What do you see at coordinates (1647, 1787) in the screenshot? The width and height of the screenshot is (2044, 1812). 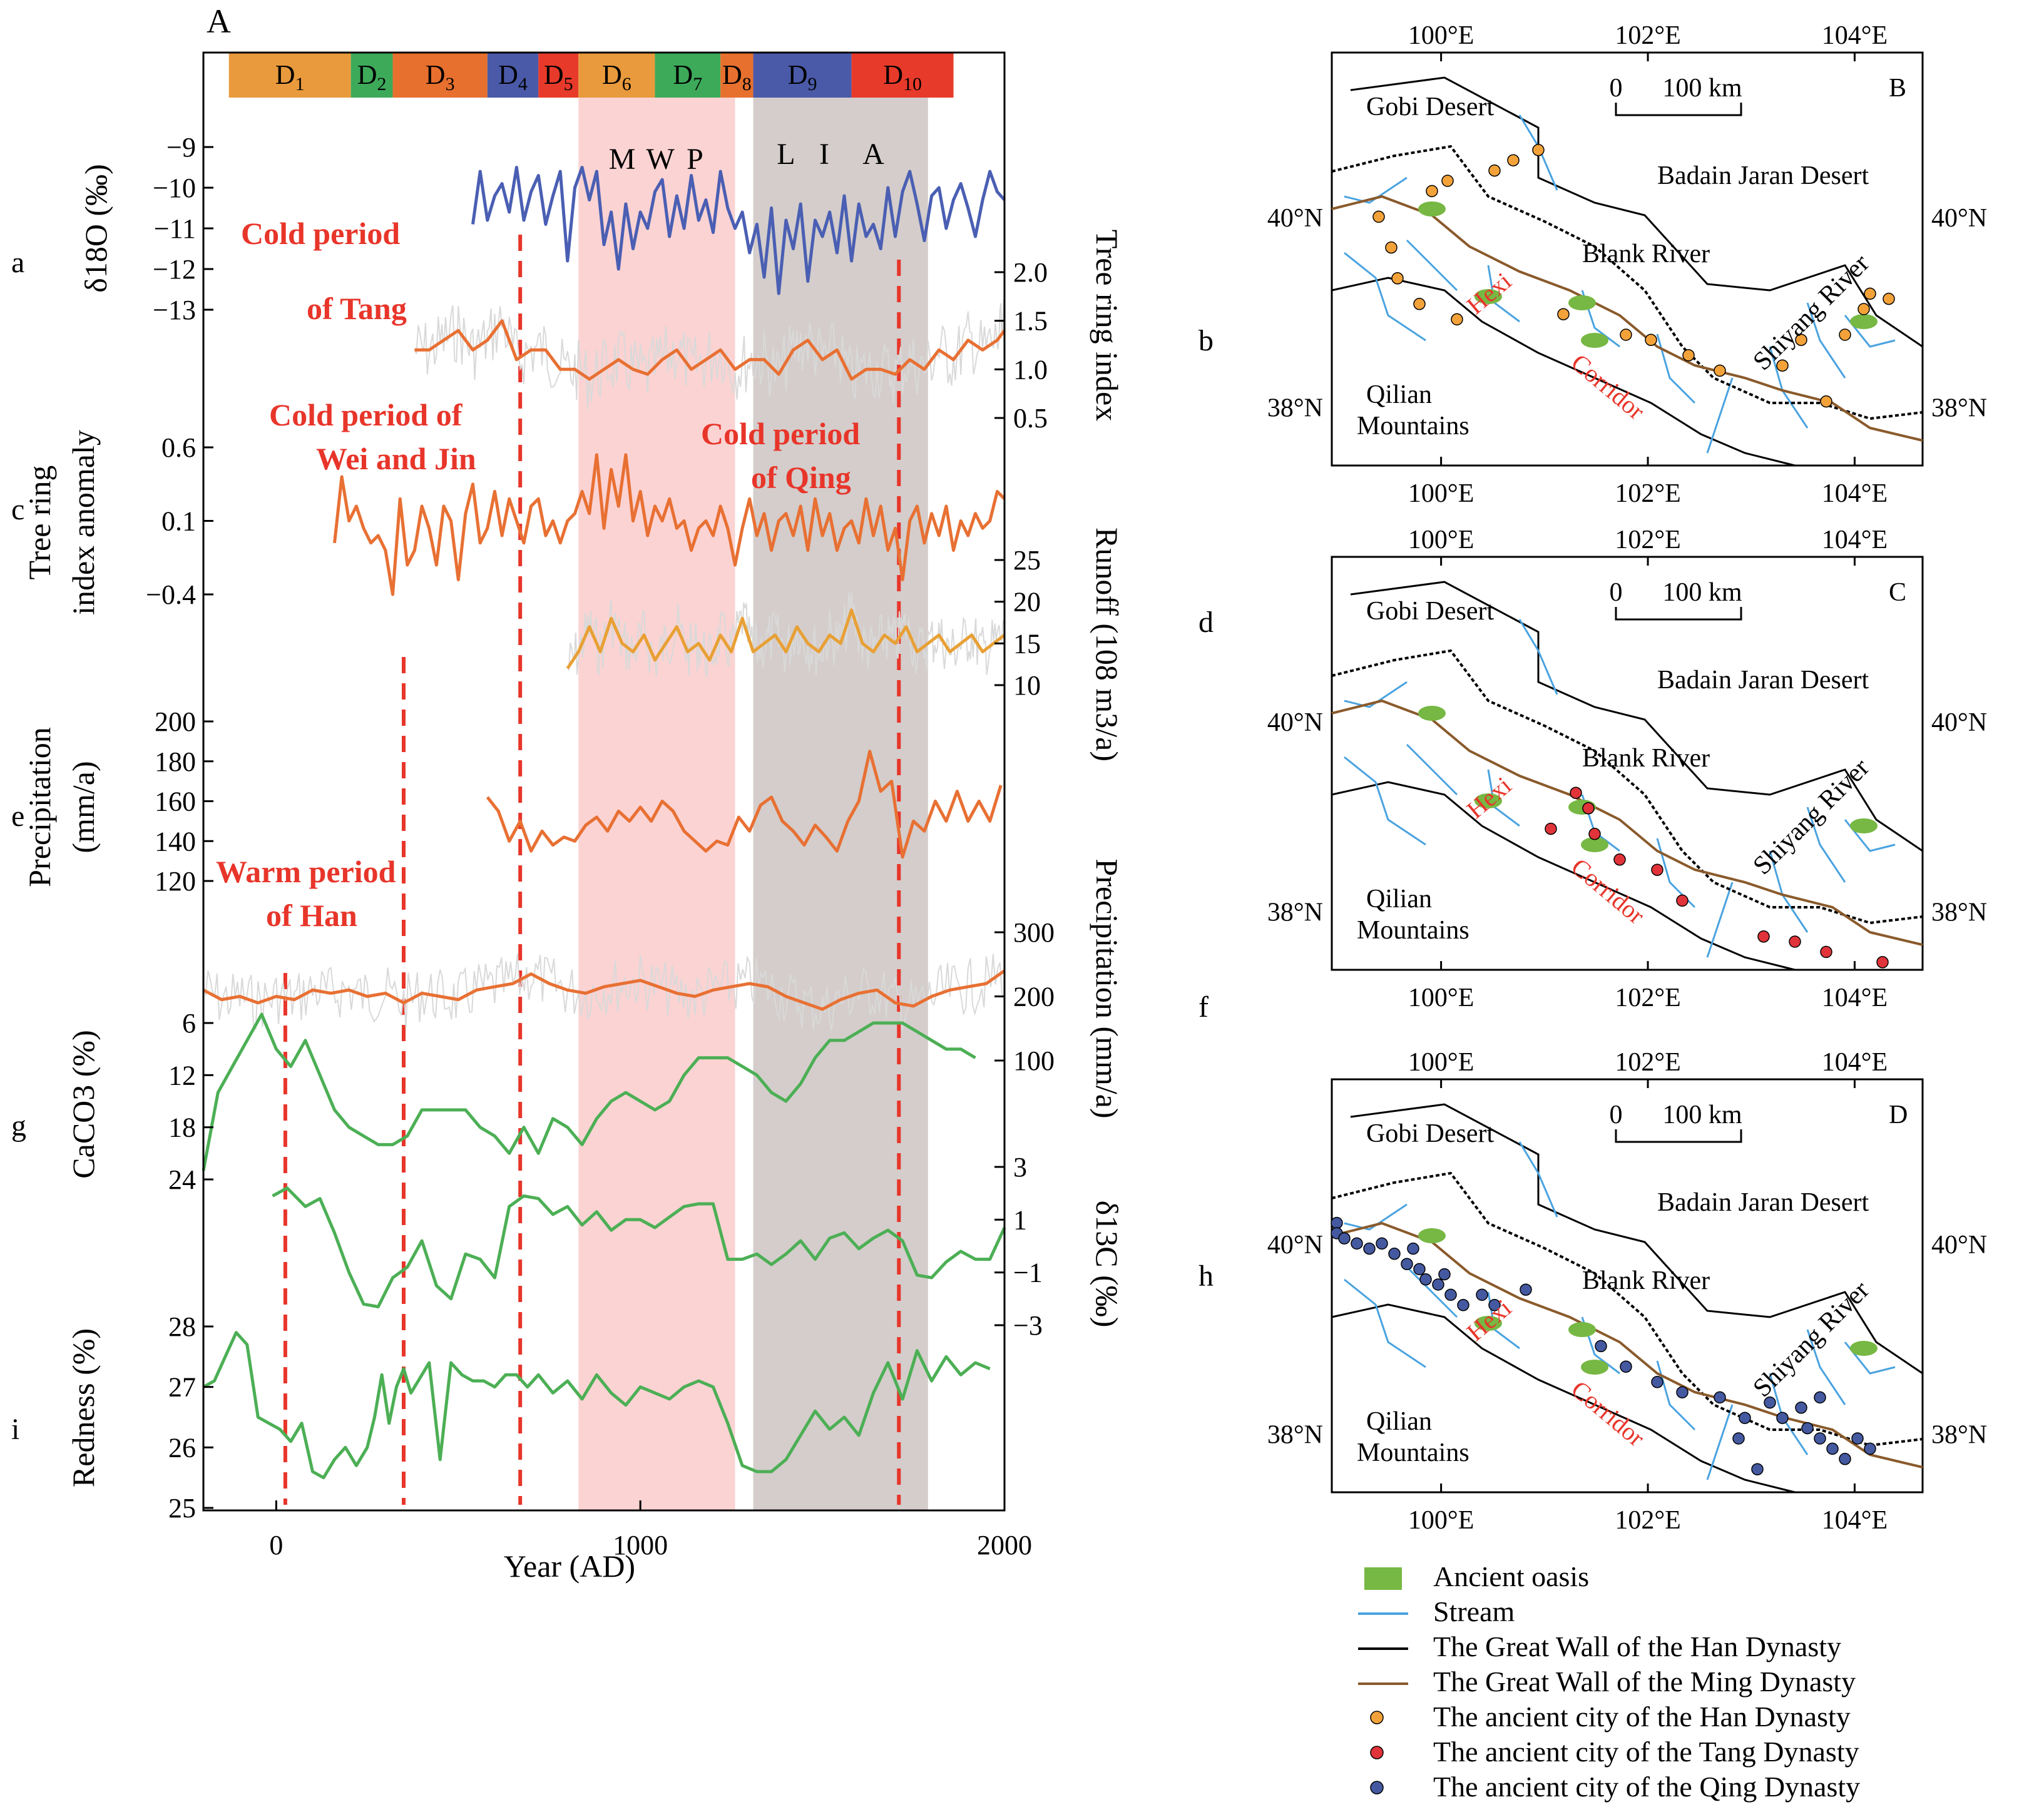 I see `legend-label: The ancient city of the Qing Dynasty` at bounding box center [1647, 1787].